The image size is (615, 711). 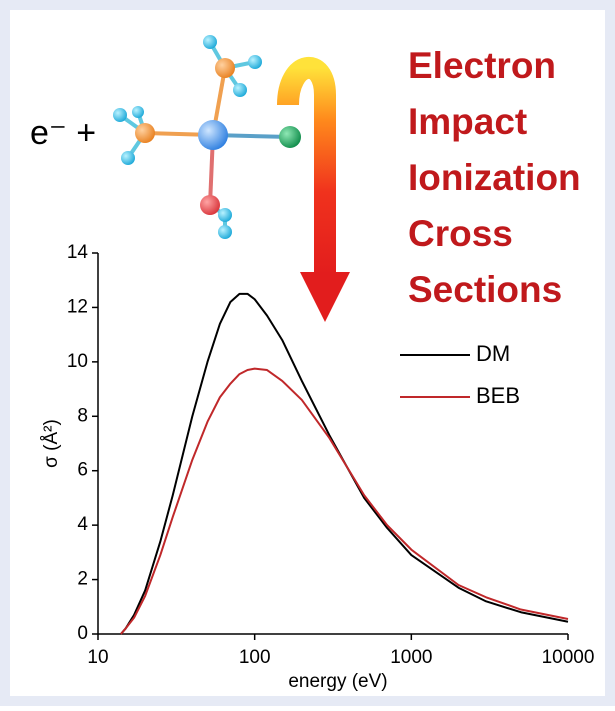 What do you see at coordinates (493, 353) in the screenshot?
I see `legend-label: DM` at bounding box center [493, 353].